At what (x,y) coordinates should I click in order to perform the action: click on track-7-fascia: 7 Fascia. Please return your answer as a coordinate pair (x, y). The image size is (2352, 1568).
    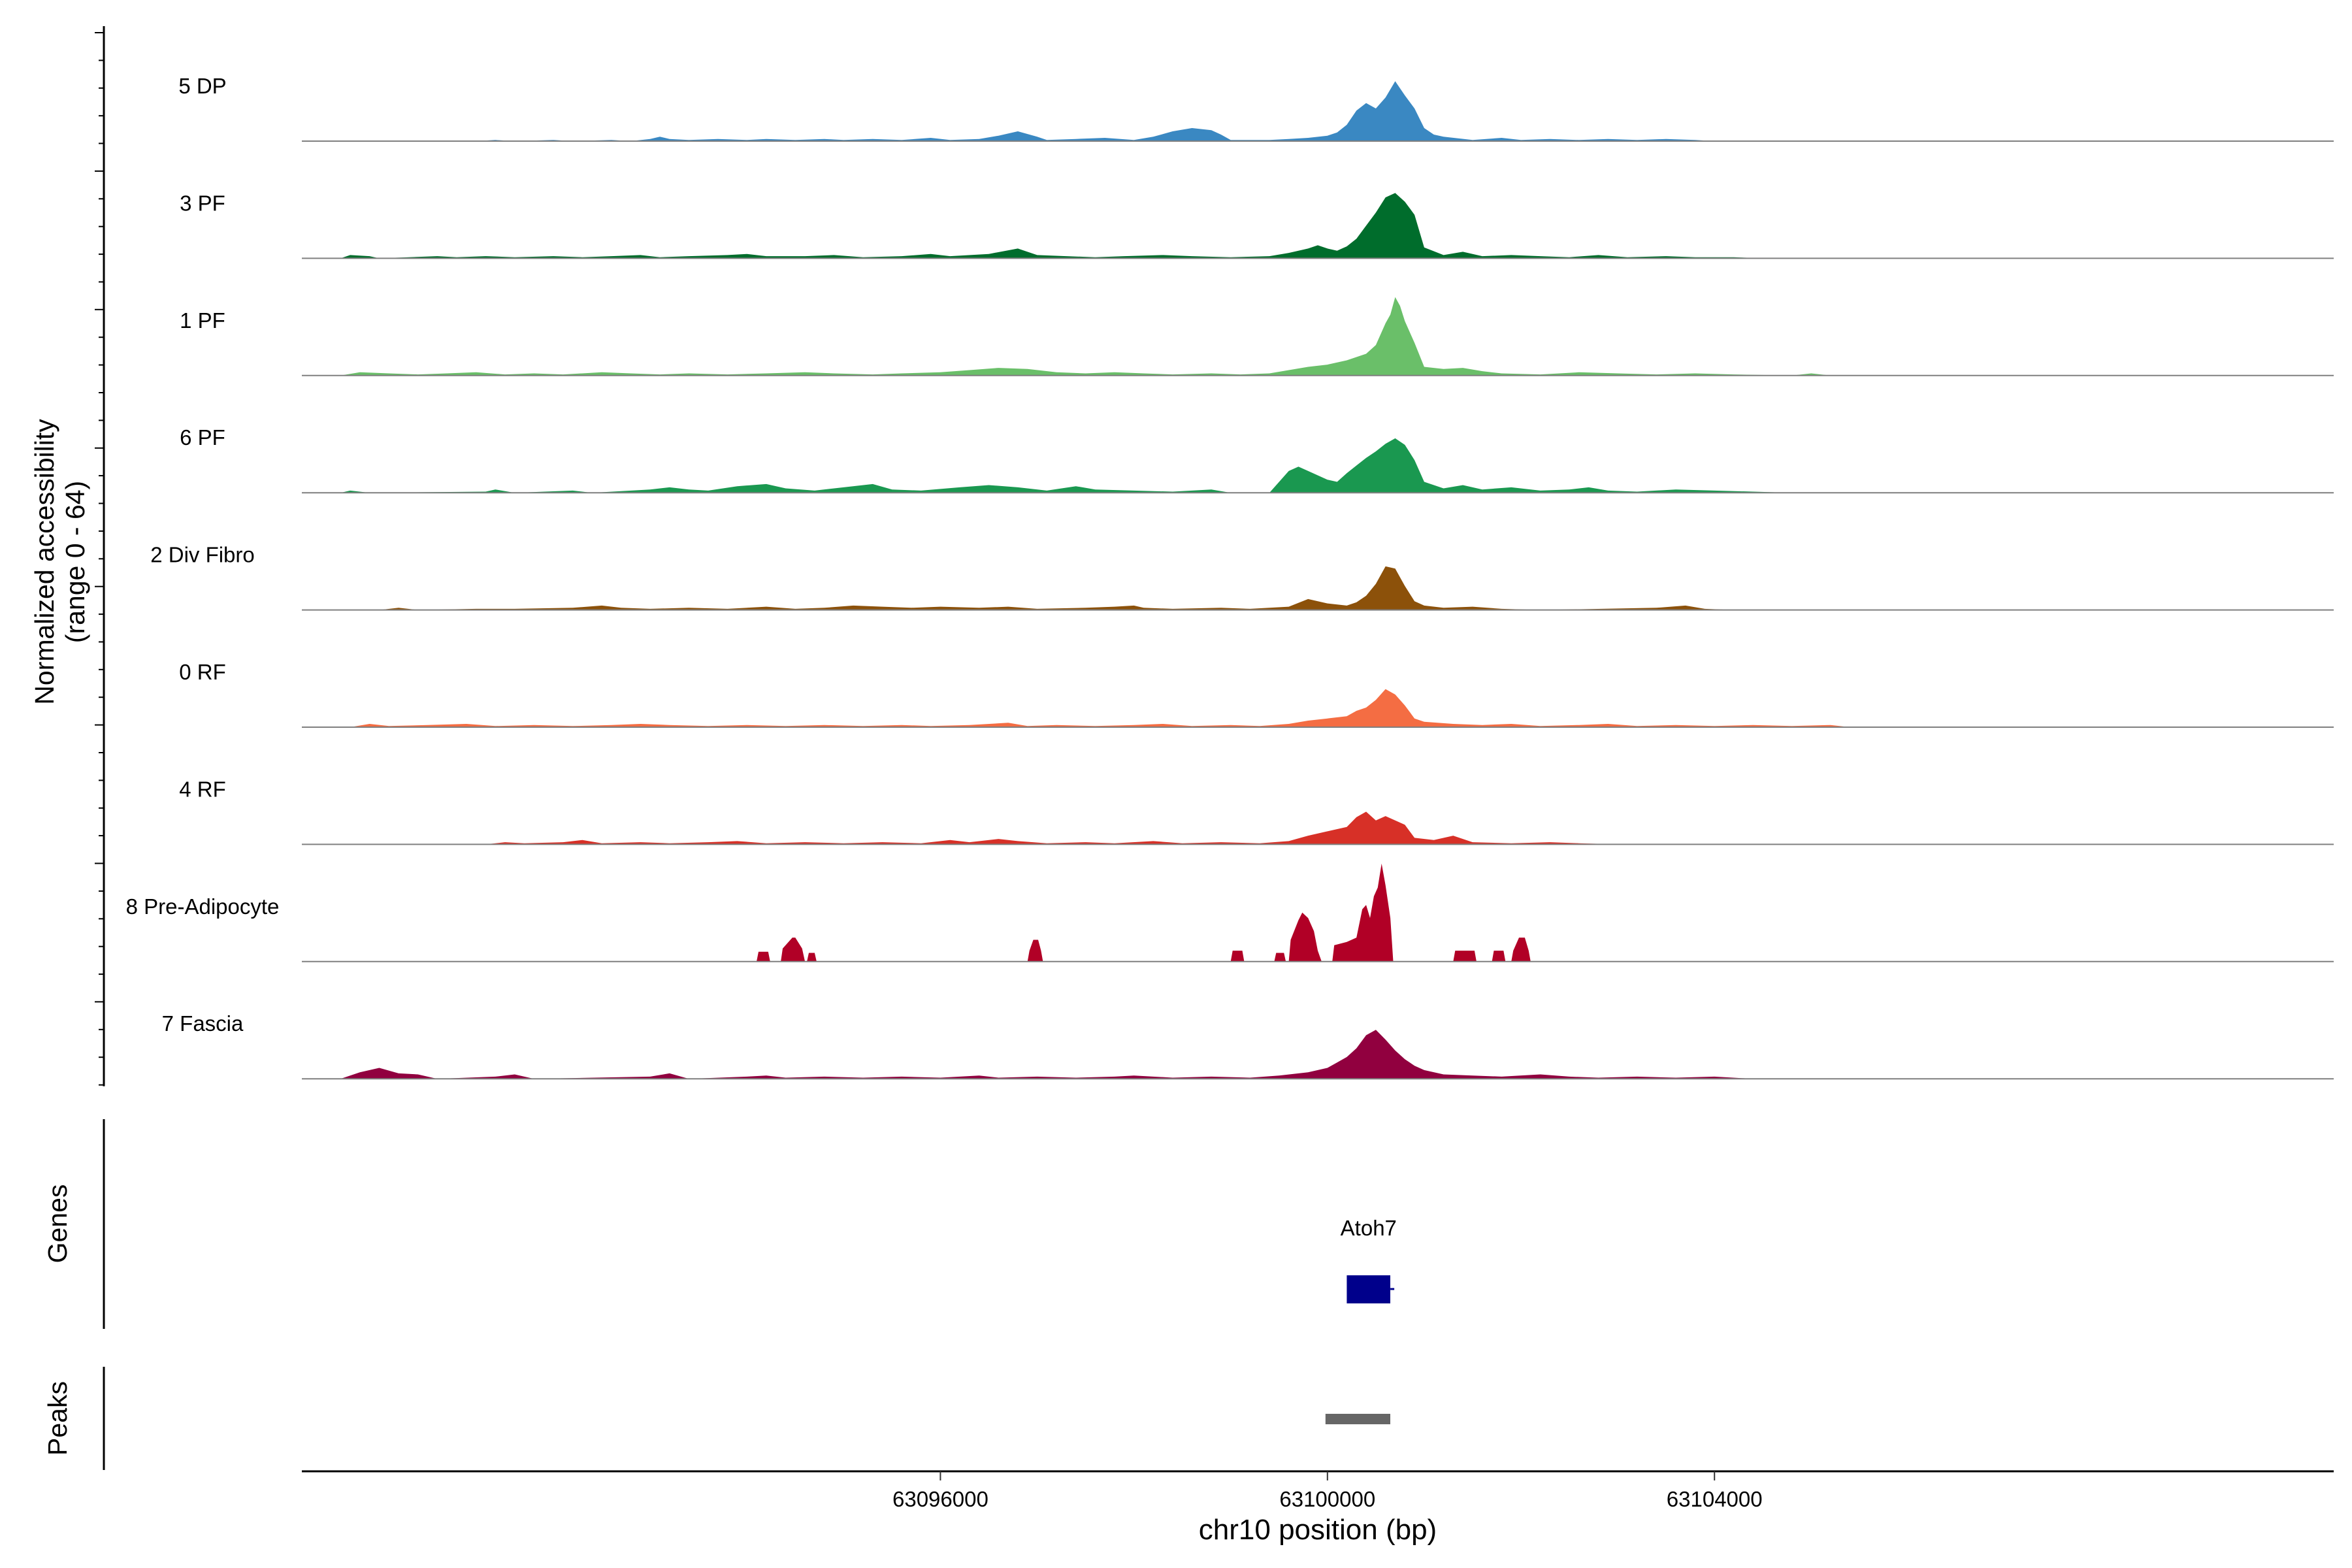
    Looking at the image, I should click on (1248, 1045).